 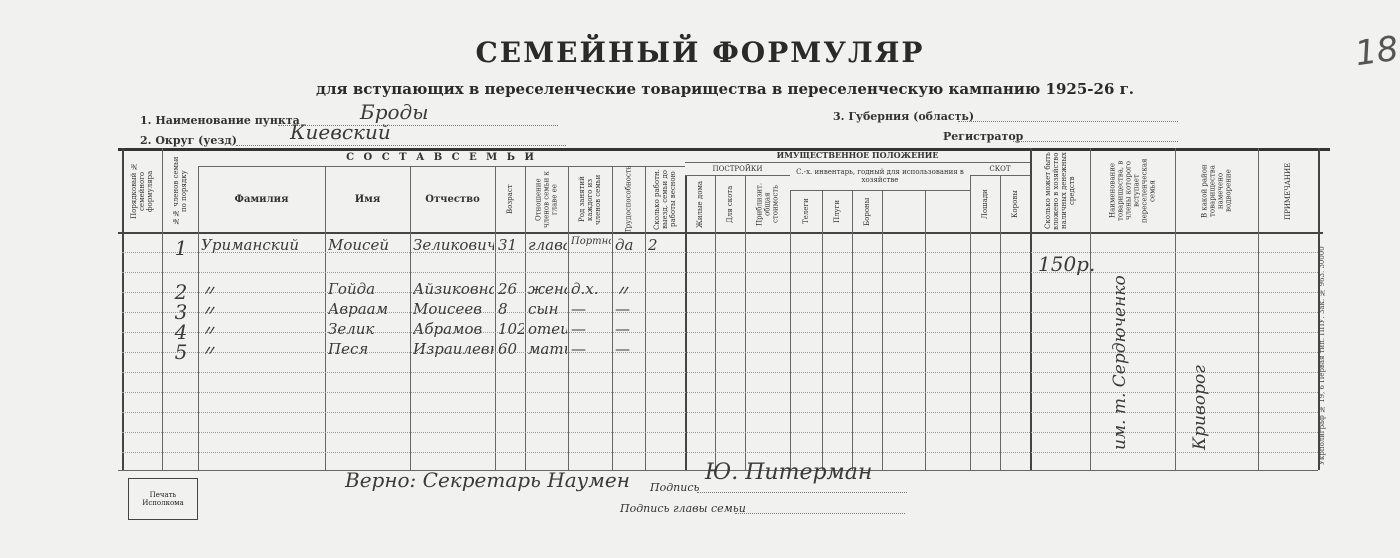 I want to click on row-1-surname: Уриманский, so click(x=250, y=245).